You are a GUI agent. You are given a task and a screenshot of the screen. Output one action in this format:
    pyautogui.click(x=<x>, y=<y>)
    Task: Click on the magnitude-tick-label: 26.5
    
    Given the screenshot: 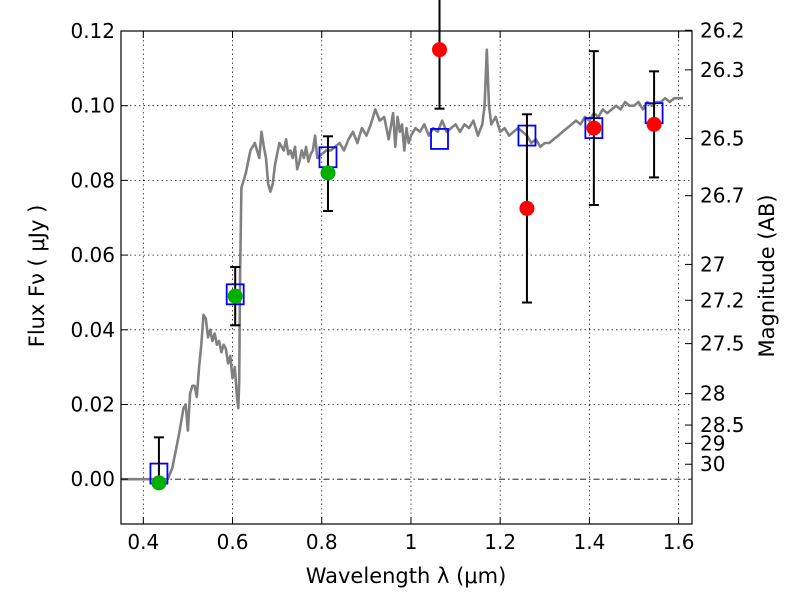 What is the action you would take?
    pyautogui.click(x=722, y=139)
    